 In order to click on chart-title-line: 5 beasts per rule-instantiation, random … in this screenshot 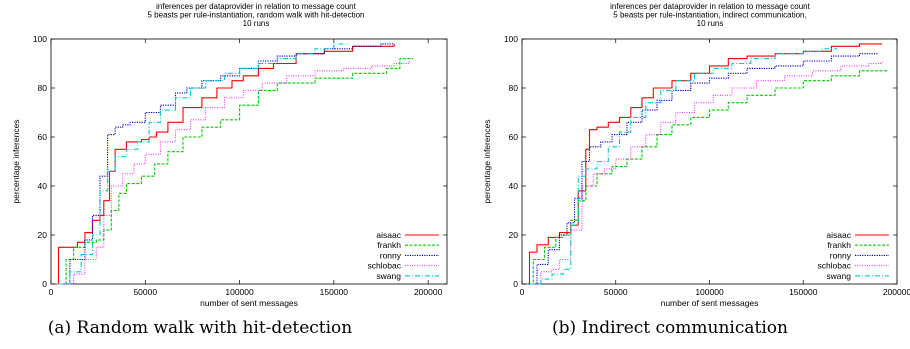, I will do `click(256, 15)`.